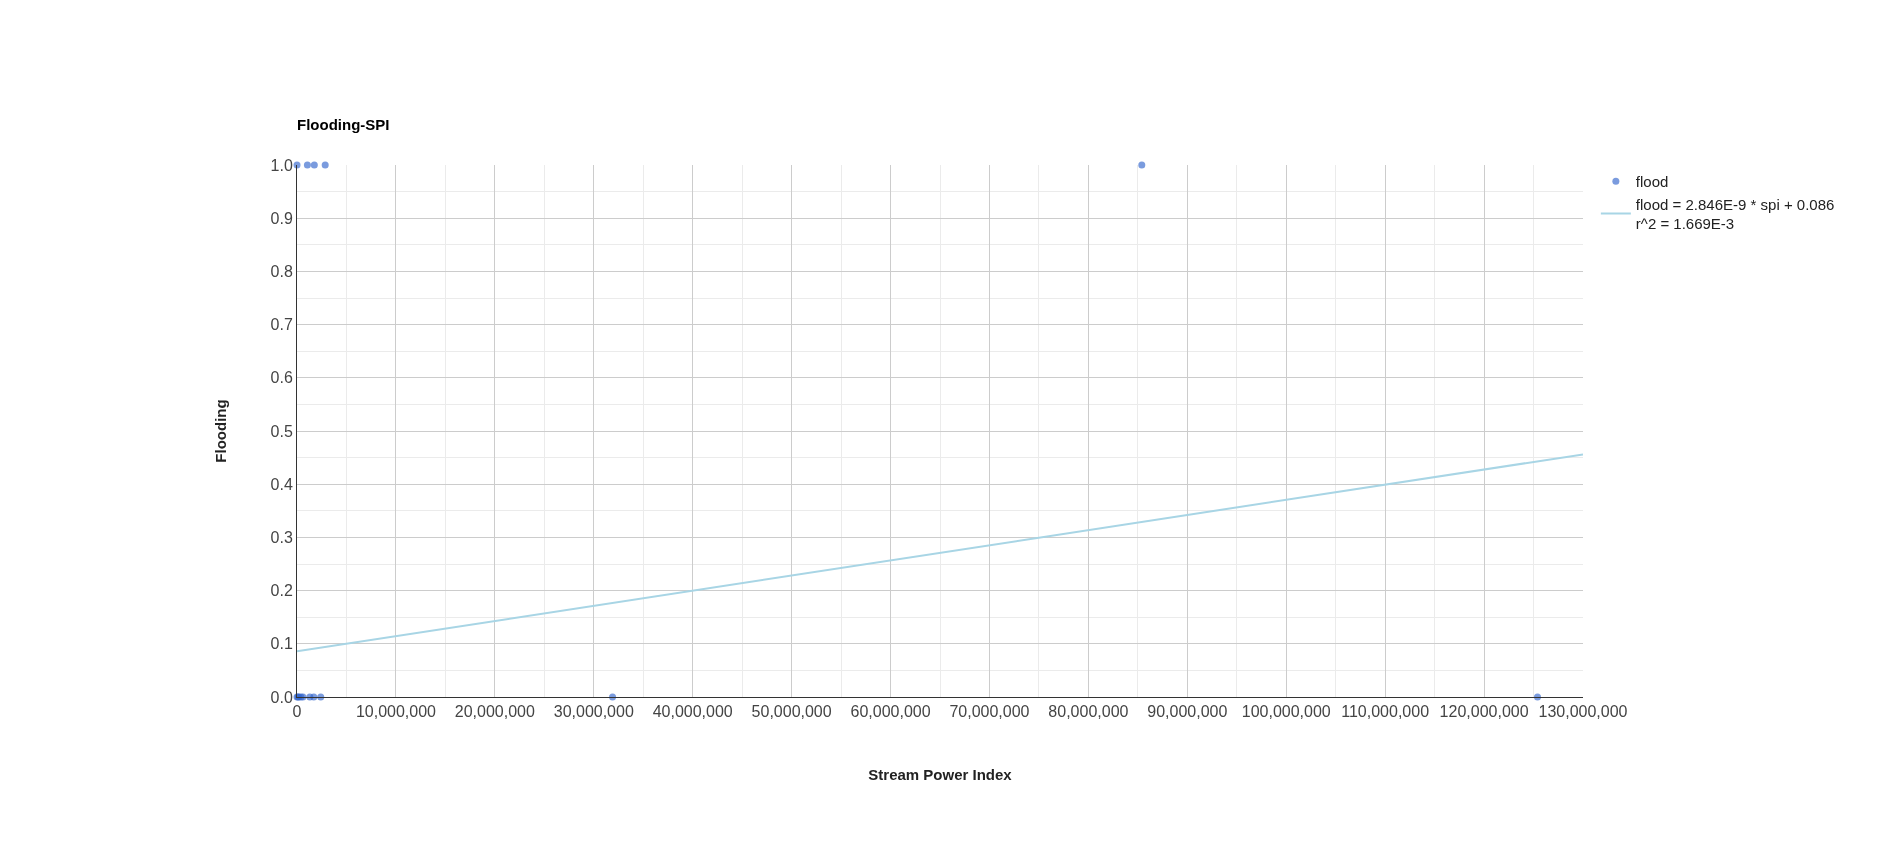 The width and height of the screenshot is (1880, 861). I want to click on x-tick-label: 80,000,000, so click(1088, 712).